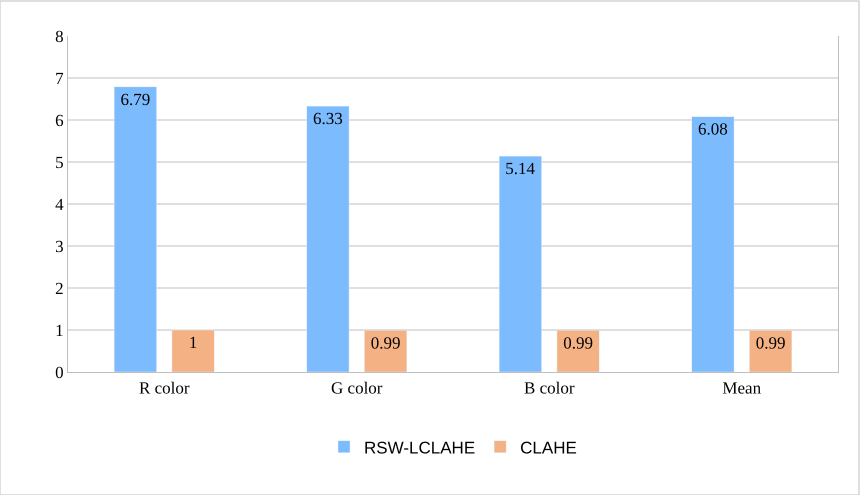  Describe the element at coordinates (549, 388) in the screenshot. I see `x-tick-label: B color` at that location.